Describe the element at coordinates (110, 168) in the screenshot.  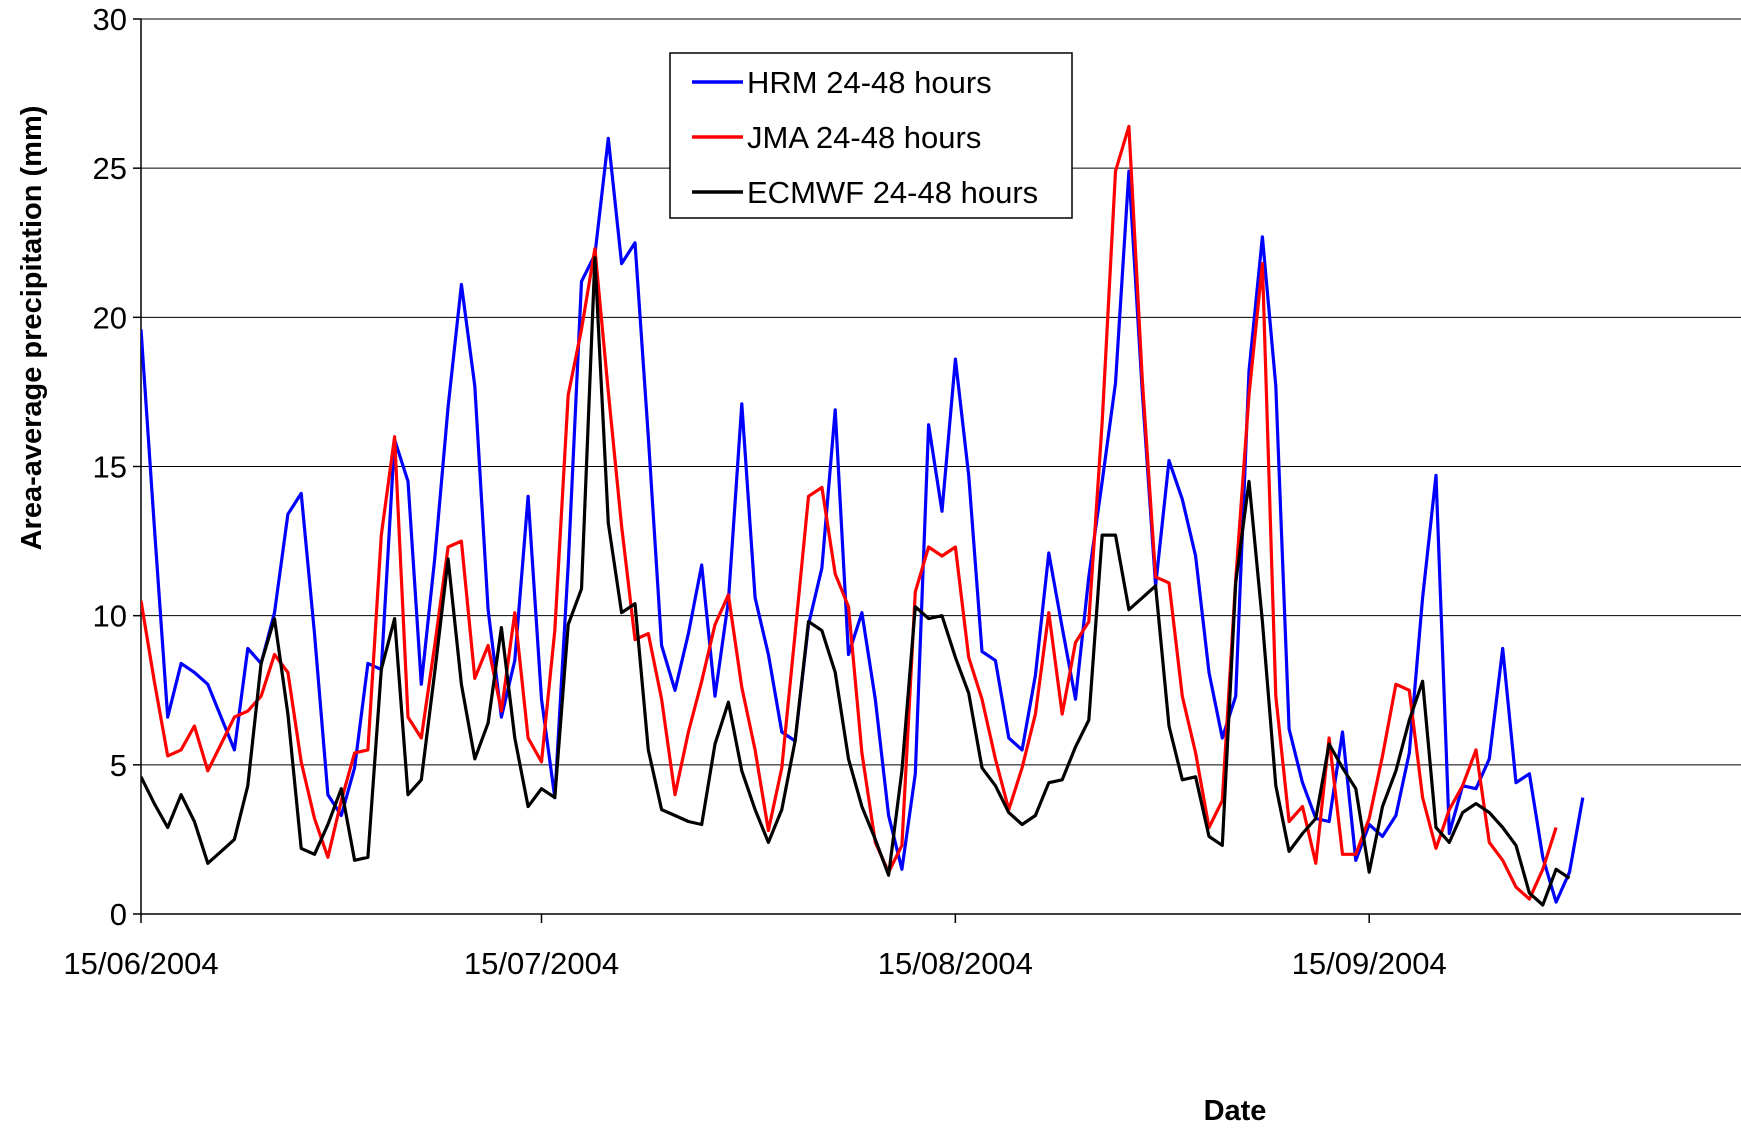
I see `y-tick-label: 25` at that location.